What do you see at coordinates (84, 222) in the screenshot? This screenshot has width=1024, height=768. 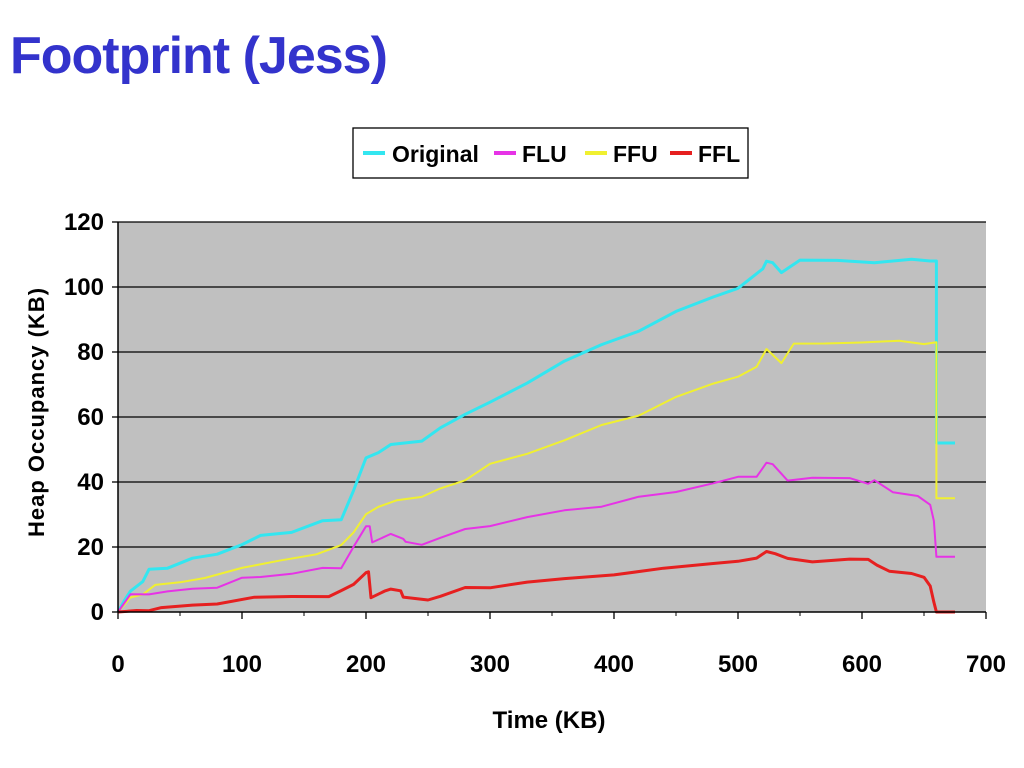 I see `y-tick-label: 120` at bounding box center [84, 222].